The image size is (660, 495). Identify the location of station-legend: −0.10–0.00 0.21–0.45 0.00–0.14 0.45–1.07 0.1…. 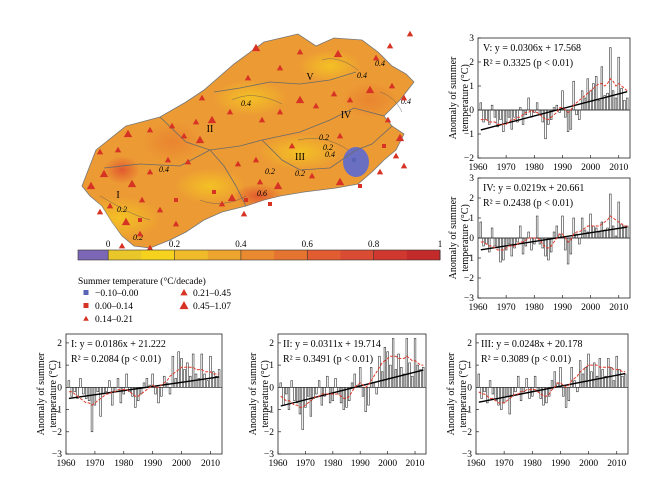
(157, 306).